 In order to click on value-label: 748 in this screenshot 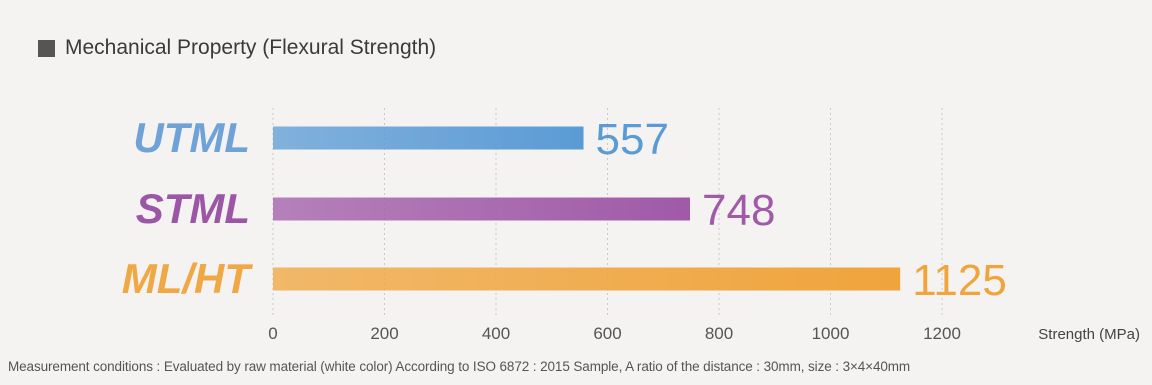, I will do `click(738, 210)`.